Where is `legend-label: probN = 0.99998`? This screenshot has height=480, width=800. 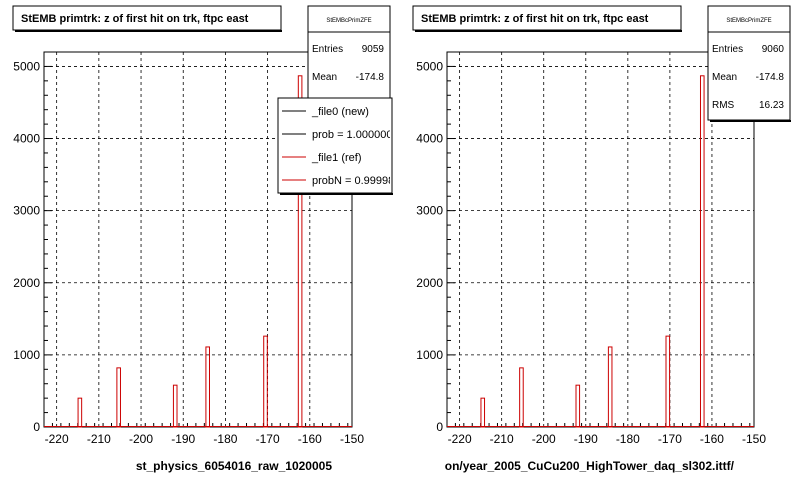 legend-label: probN = 0.99998 is located at coordinates (353, 181).